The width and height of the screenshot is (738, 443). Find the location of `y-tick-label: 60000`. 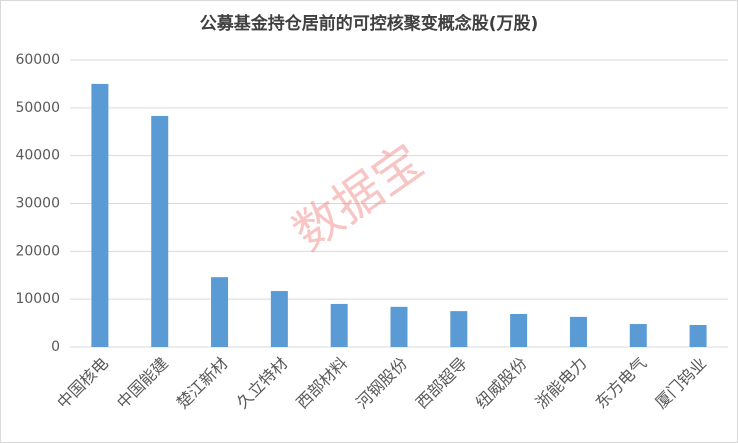

y-tick-label: 60000 is located at coordinates (37, 60).